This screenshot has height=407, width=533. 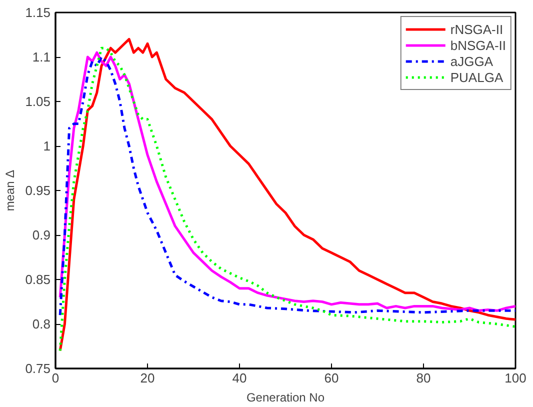 I want to click on y-tick-label: 1, so click(x=47, y=146).